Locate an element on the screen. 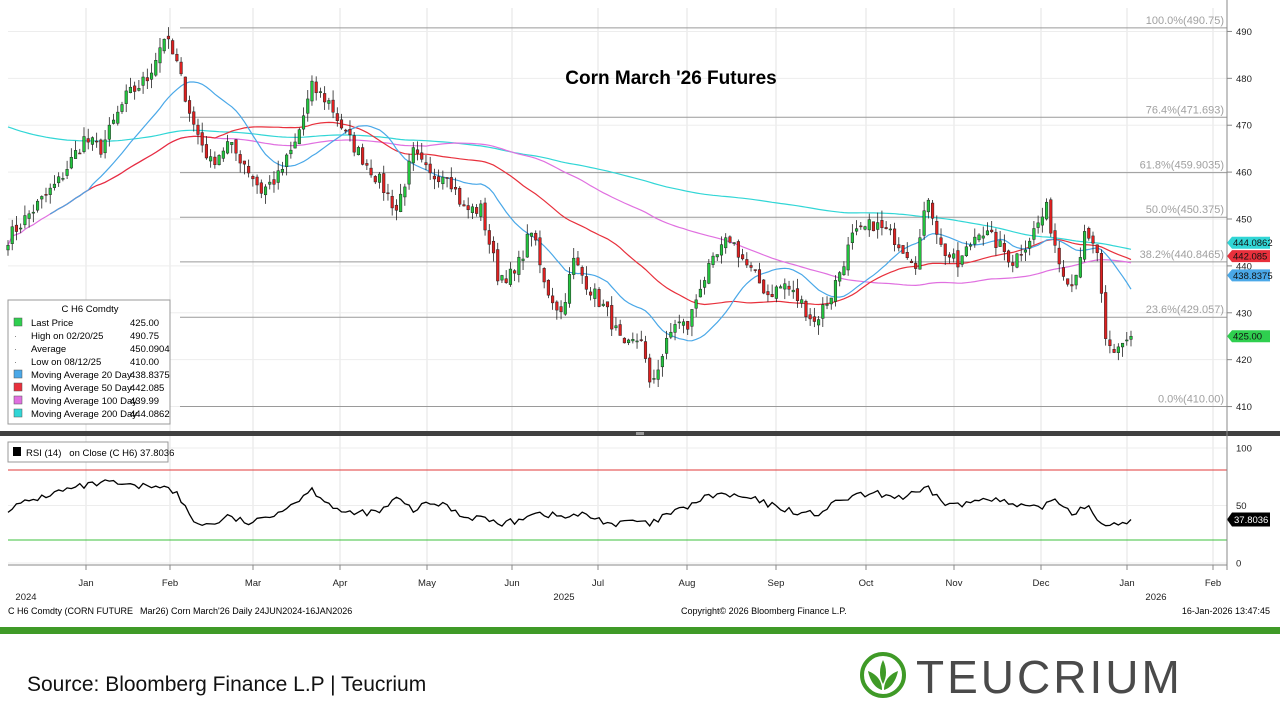 This screenshot has width=1280, height=720. rsi-legend-swatch is located at coordinates (17, 451).